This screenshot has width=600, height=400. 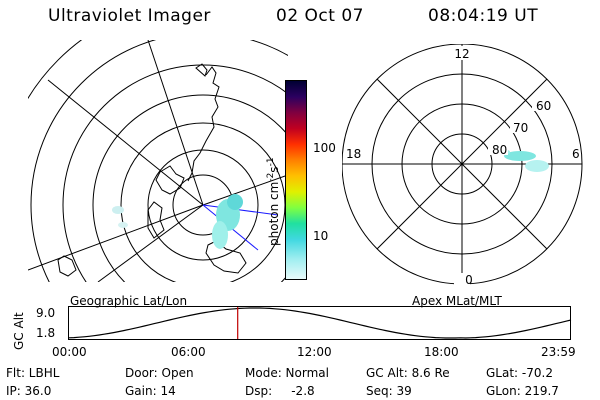 I want to click on x-tick-1800: 18:00, so click(x=441, y=352).